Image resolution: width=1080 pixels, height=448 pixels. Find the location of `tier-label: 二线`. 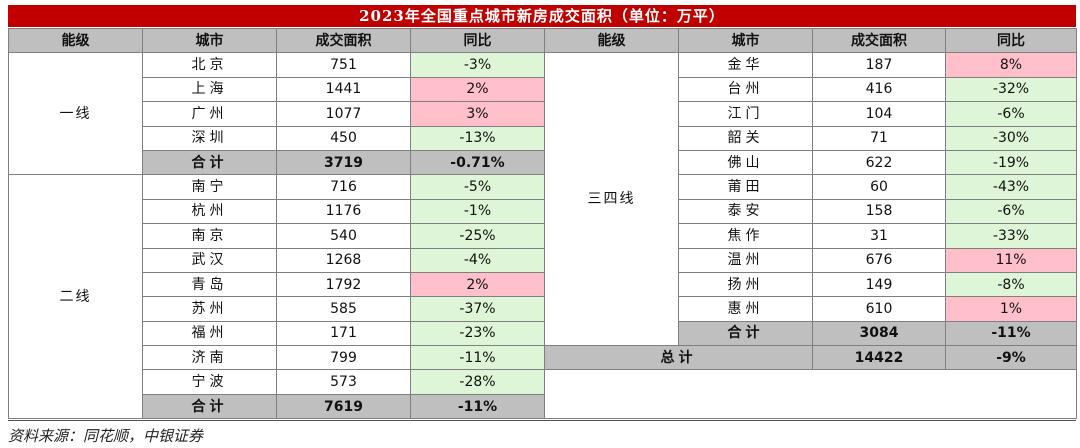

tier-label: 二线 is located at coordinates (75, 297).